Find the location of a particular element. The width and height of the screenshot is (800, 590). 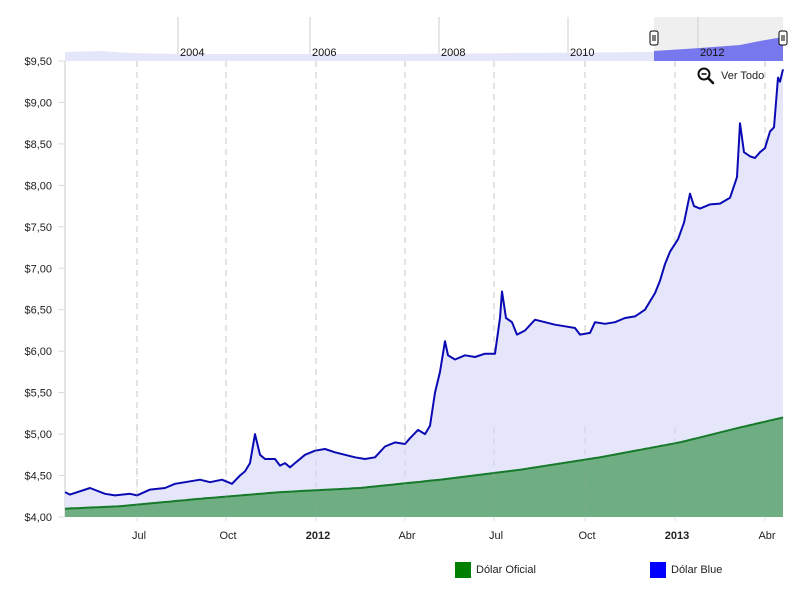

reset-zoom-button: Ver Todo is located at coordinates (730, 76).